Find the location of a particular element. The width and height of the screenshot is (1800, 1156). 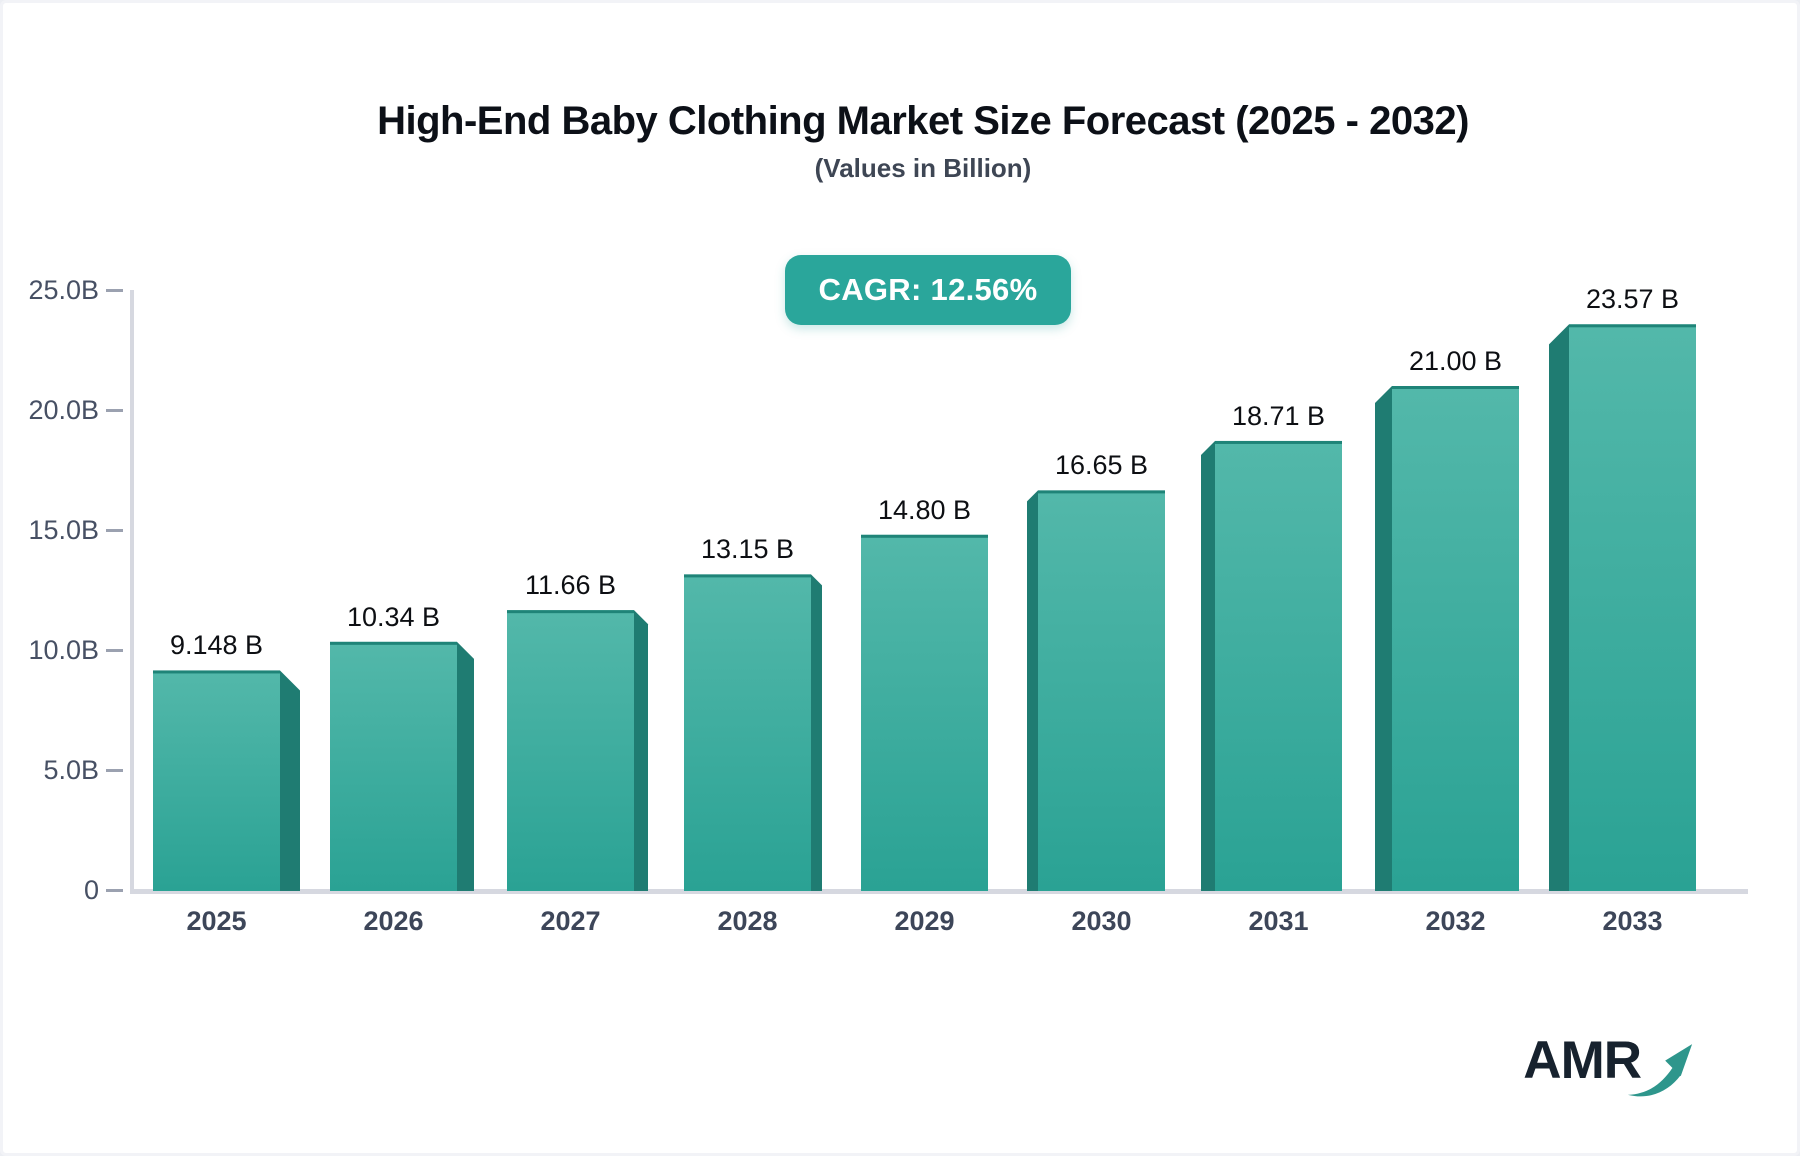

x-axis-label-2028: 2028 is located at coordinates (747, 921).